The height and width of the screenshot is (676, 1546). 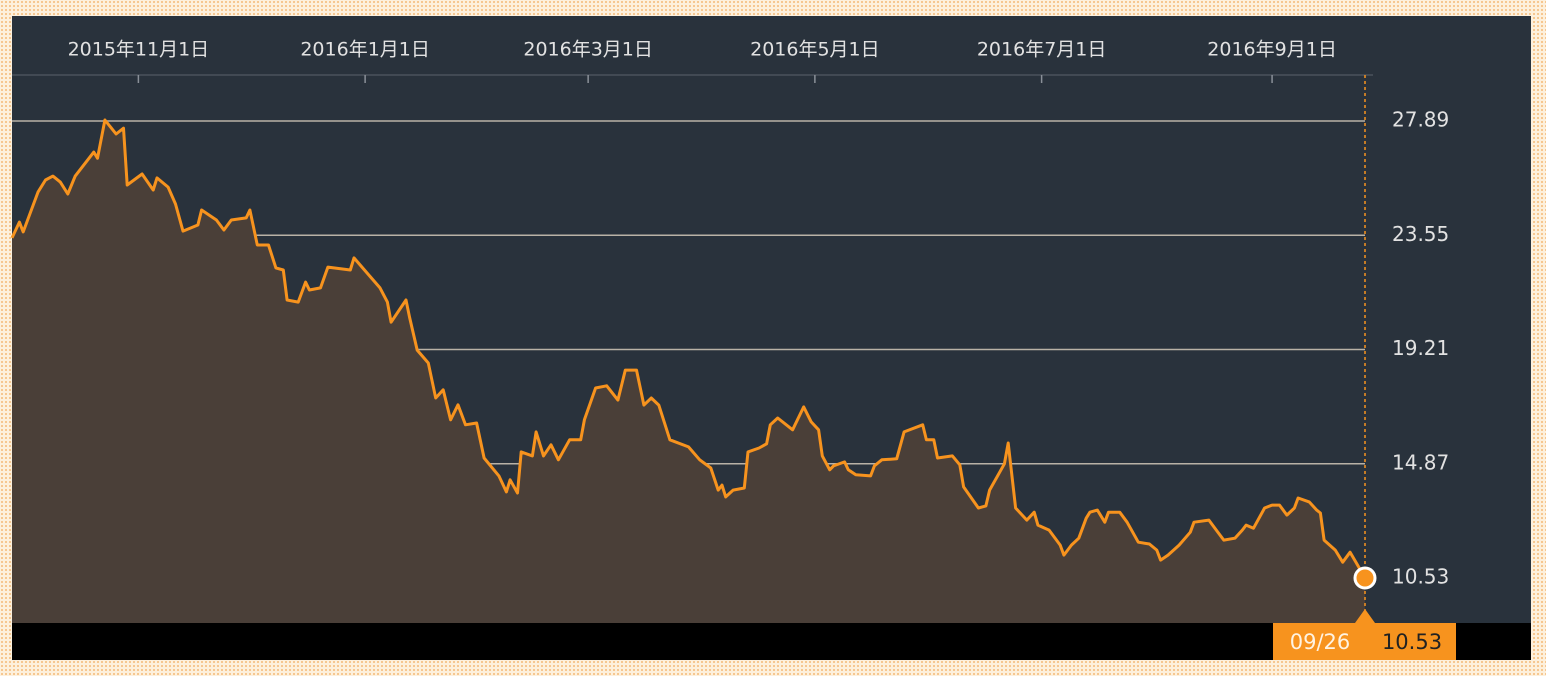 I want to click on y-tick-label: 10.53, so click(x=1420, y=576).